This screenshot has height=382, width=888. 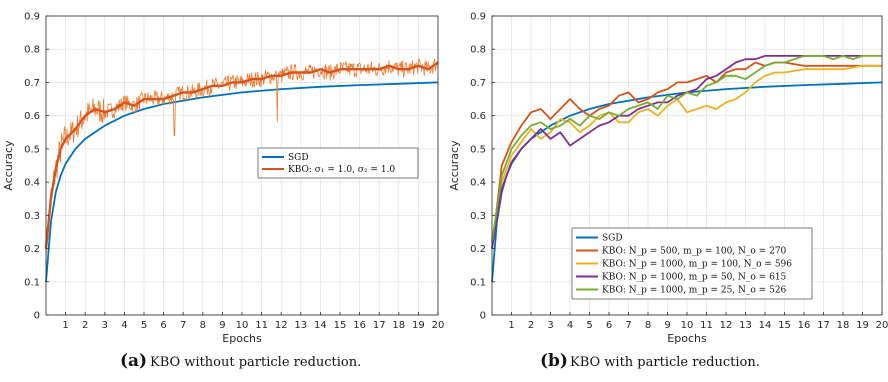 I want to click on legend-label: KBO: N_p = 1000, m_p = 100, N_o = 596, so click(x=697, y=265).